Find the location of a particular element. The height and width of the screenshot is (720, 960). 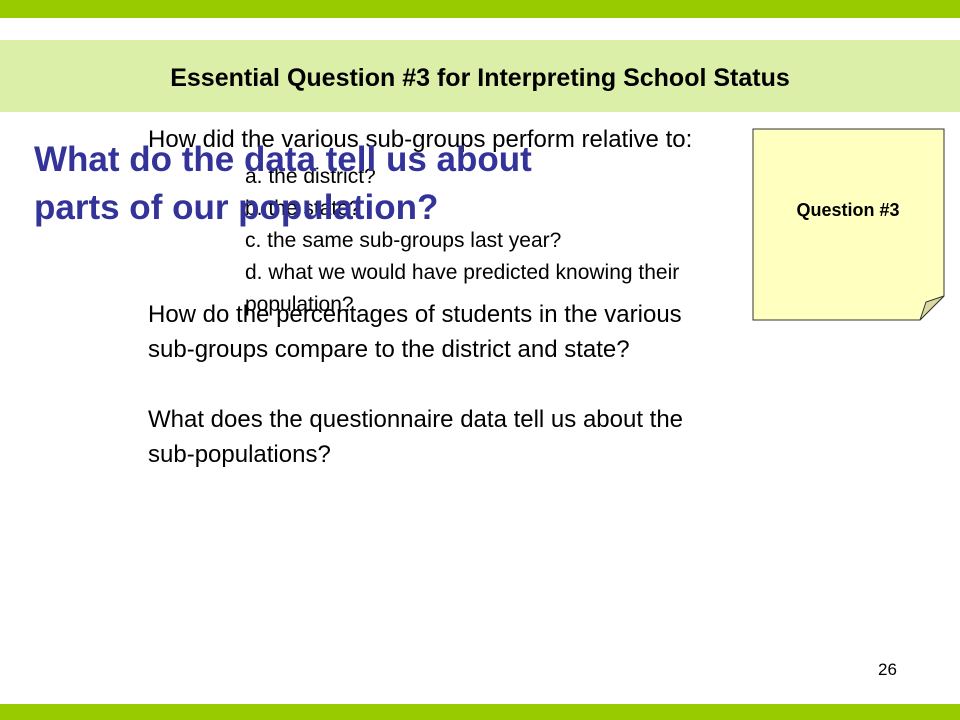

sticky-note-shape is located at coordinates (848, 224).